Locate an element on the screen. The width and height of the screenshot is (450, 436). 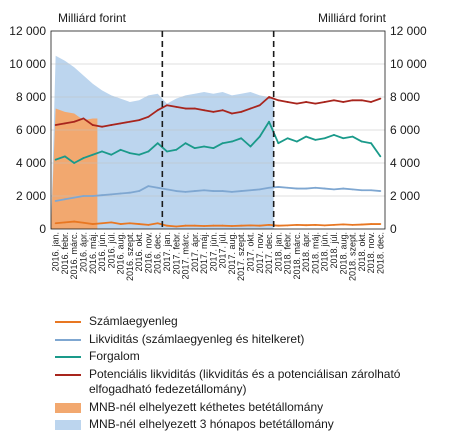
x-tick-label: 2016. júl. is located at coordinates (111, 250).